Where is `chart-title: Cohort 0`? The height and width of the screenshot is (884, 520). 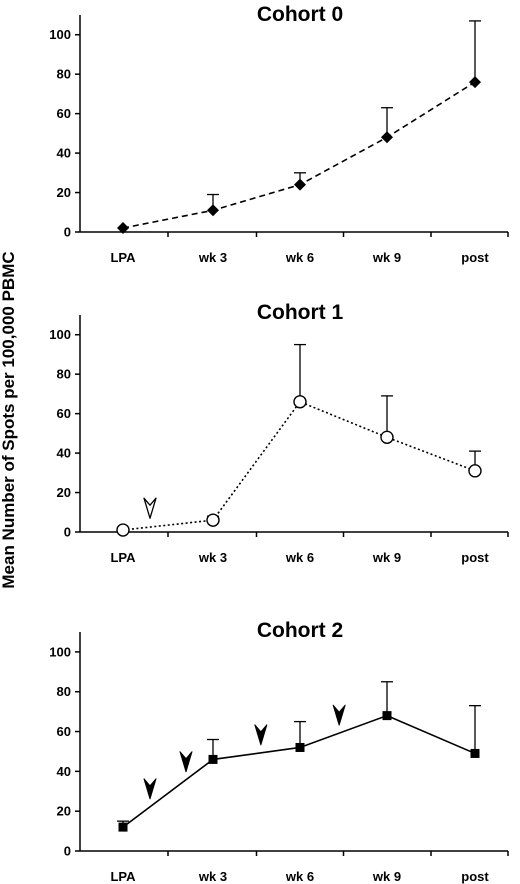
chart-title: Cohort 0 is located at coordinates (300, 14).